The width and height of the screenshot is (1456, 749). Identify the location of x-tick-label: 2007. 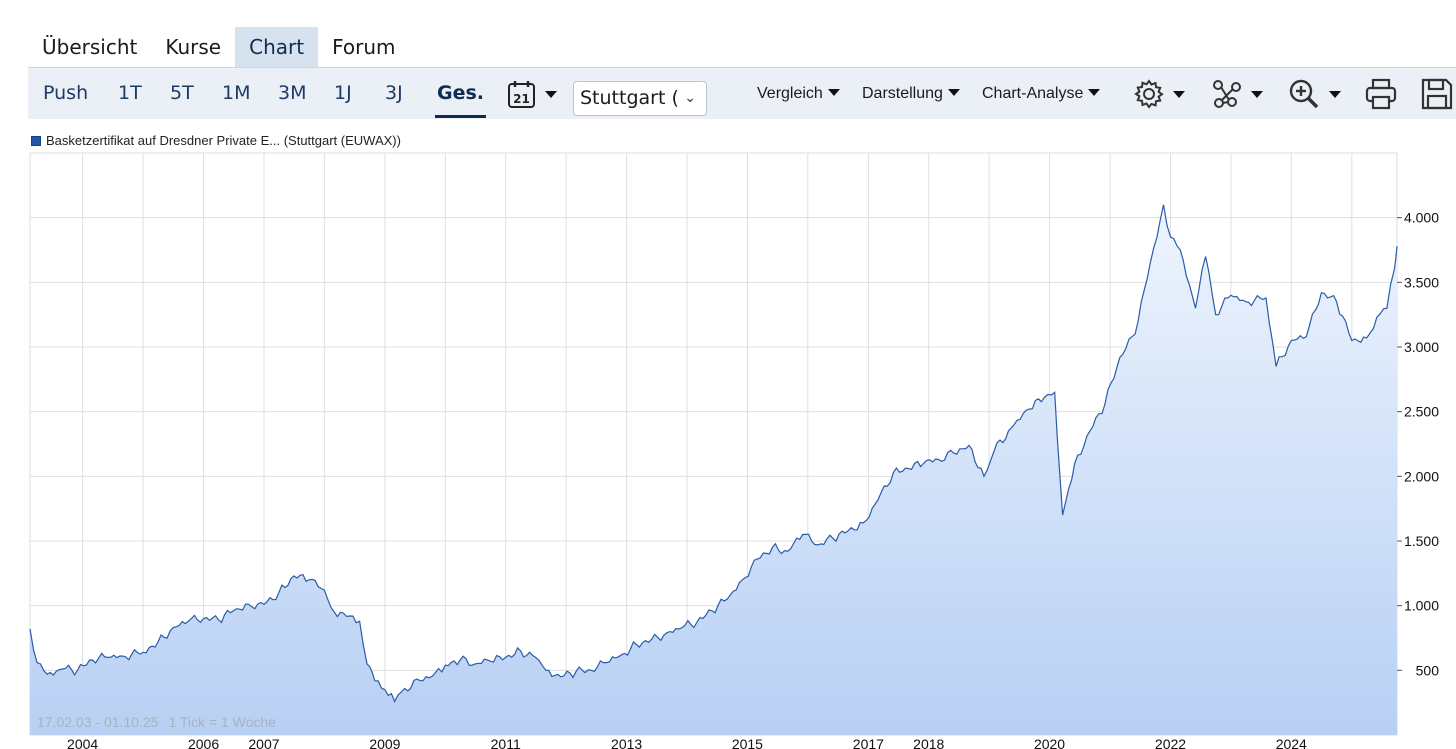
(263, 742).